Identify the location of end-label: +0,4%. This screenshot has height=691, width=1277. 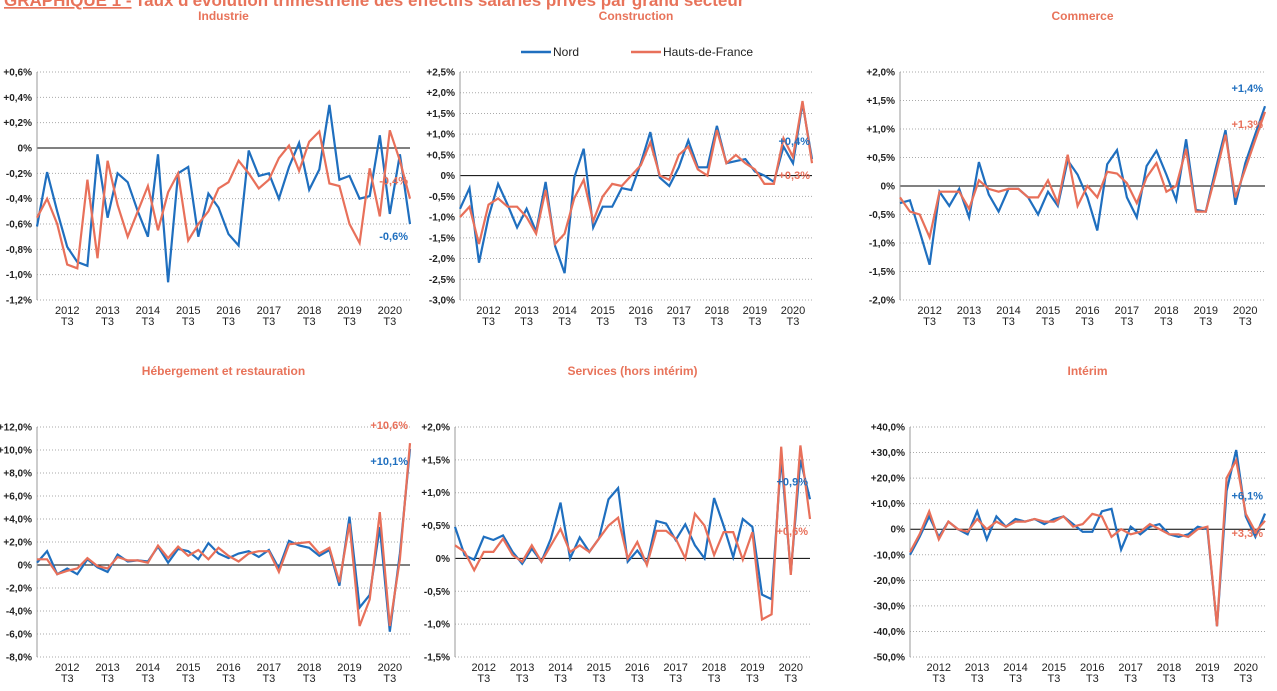
(795, 142).